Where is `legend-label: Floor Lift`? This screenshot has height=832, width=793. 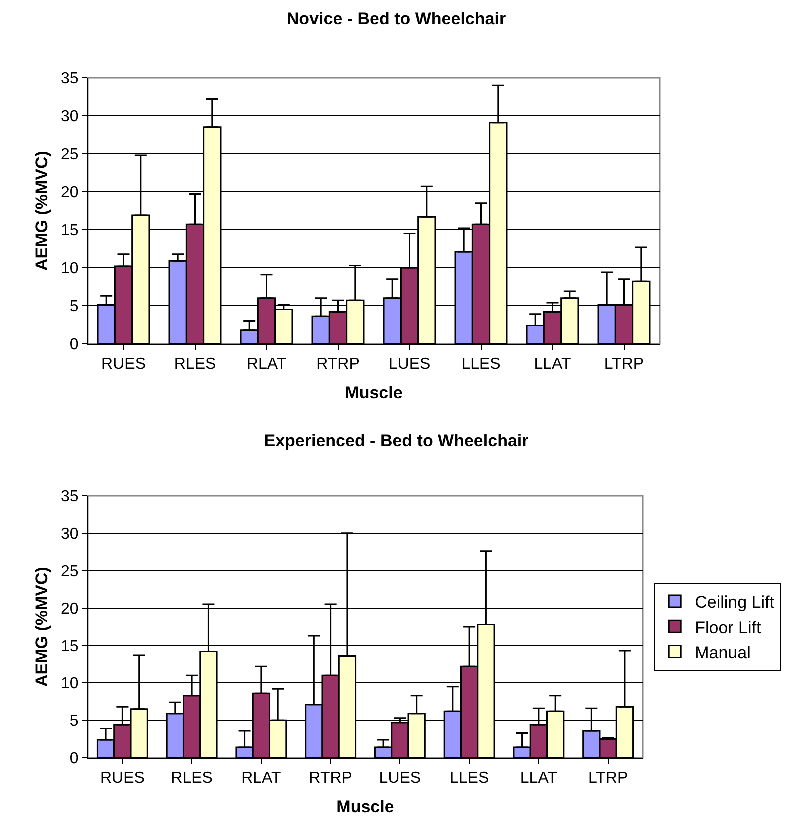 legend-label: Floor Lift is located at coordinates (728, 628).